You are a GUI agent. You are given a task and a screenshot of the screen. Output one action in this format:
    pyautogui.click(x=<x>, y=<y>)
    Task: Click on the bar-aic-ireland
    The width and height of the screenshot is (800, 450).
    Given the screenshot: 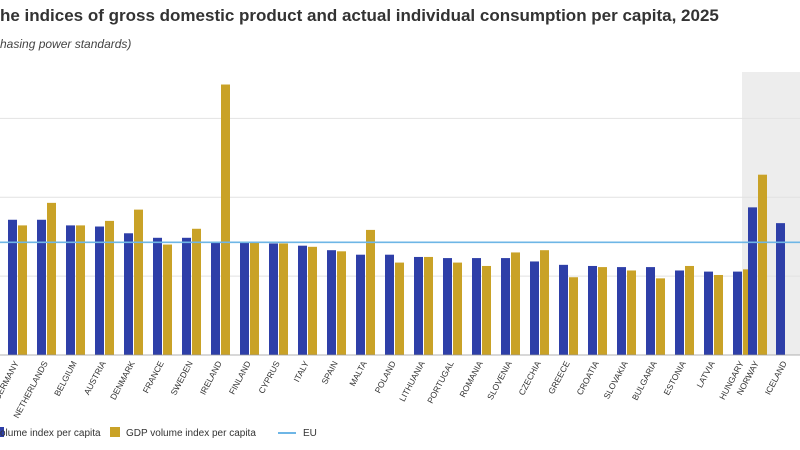 What is the action you would take?
    pyautogui.click(x=215, y=298)
    